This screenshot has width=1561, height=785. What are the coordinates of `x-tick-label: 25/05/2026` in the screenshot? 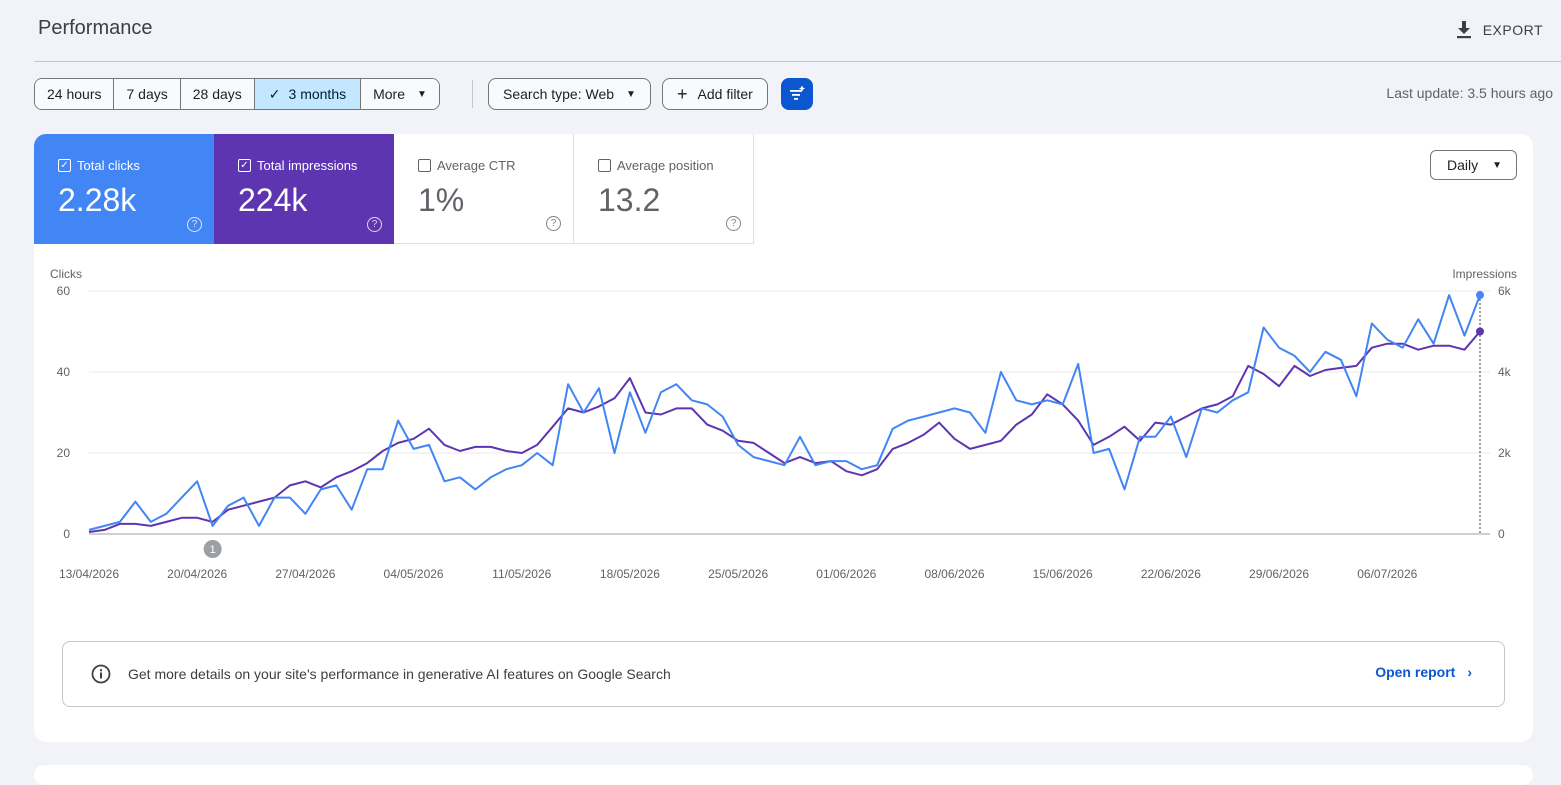 It's located at (738, 574).